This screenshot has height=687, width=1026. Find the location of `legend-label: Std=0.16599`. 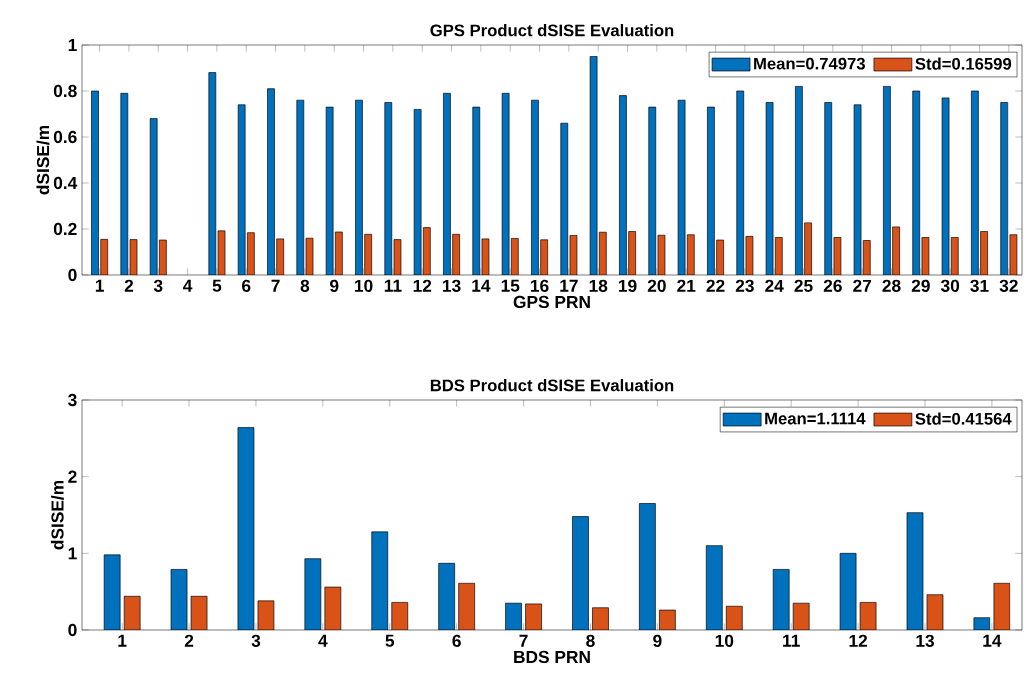

legend-label: Std=0.16599 is located at coordinates (963, 63).